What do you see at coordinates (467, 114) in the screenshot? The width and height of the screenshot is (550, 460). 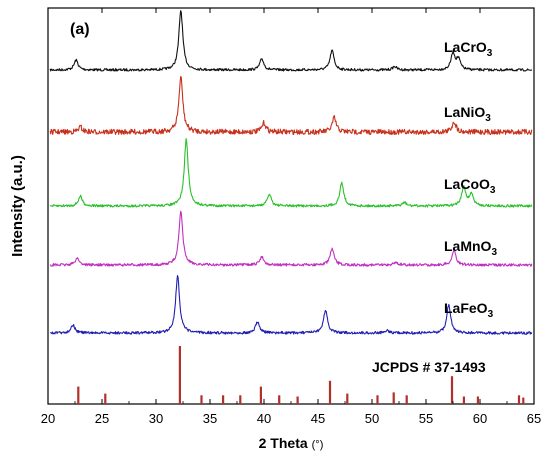 I see `series-label: LaNiO3` at bounding box center [467, 114].